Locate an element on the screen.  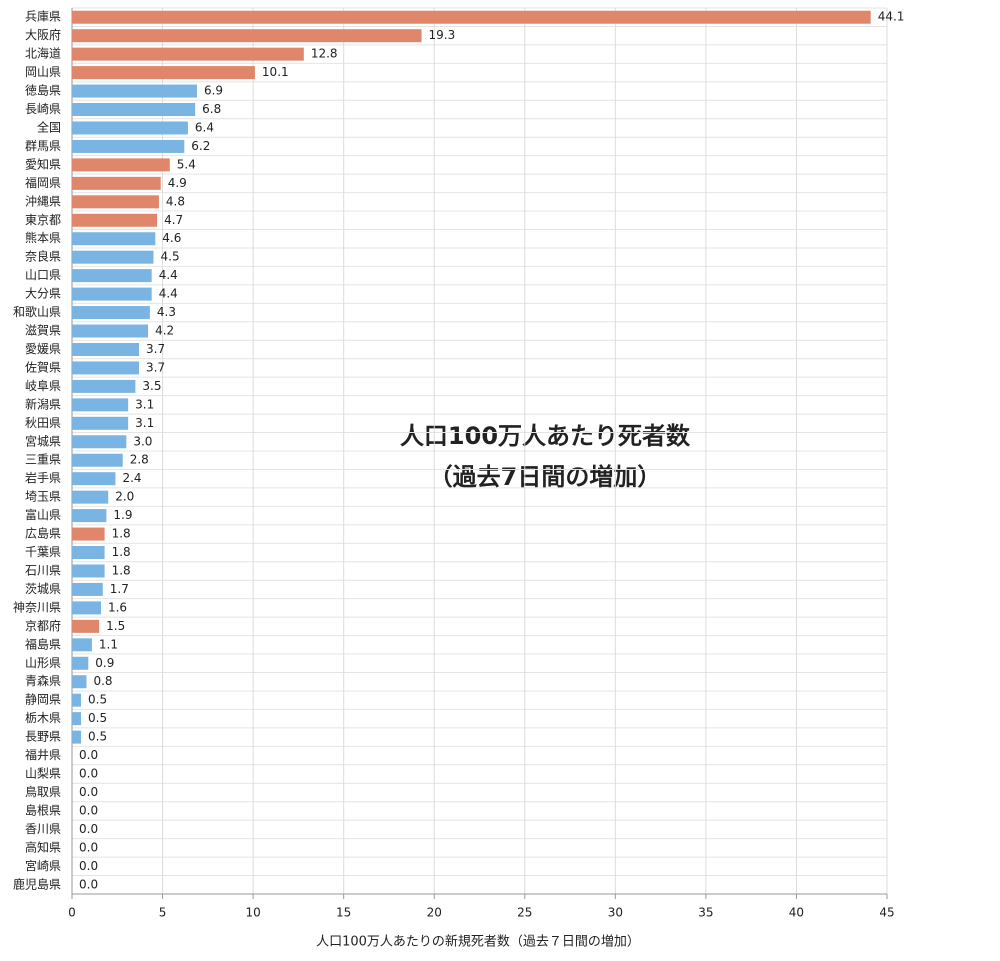
y-tick-label: 北海道 is located at coordinates (43, 53).